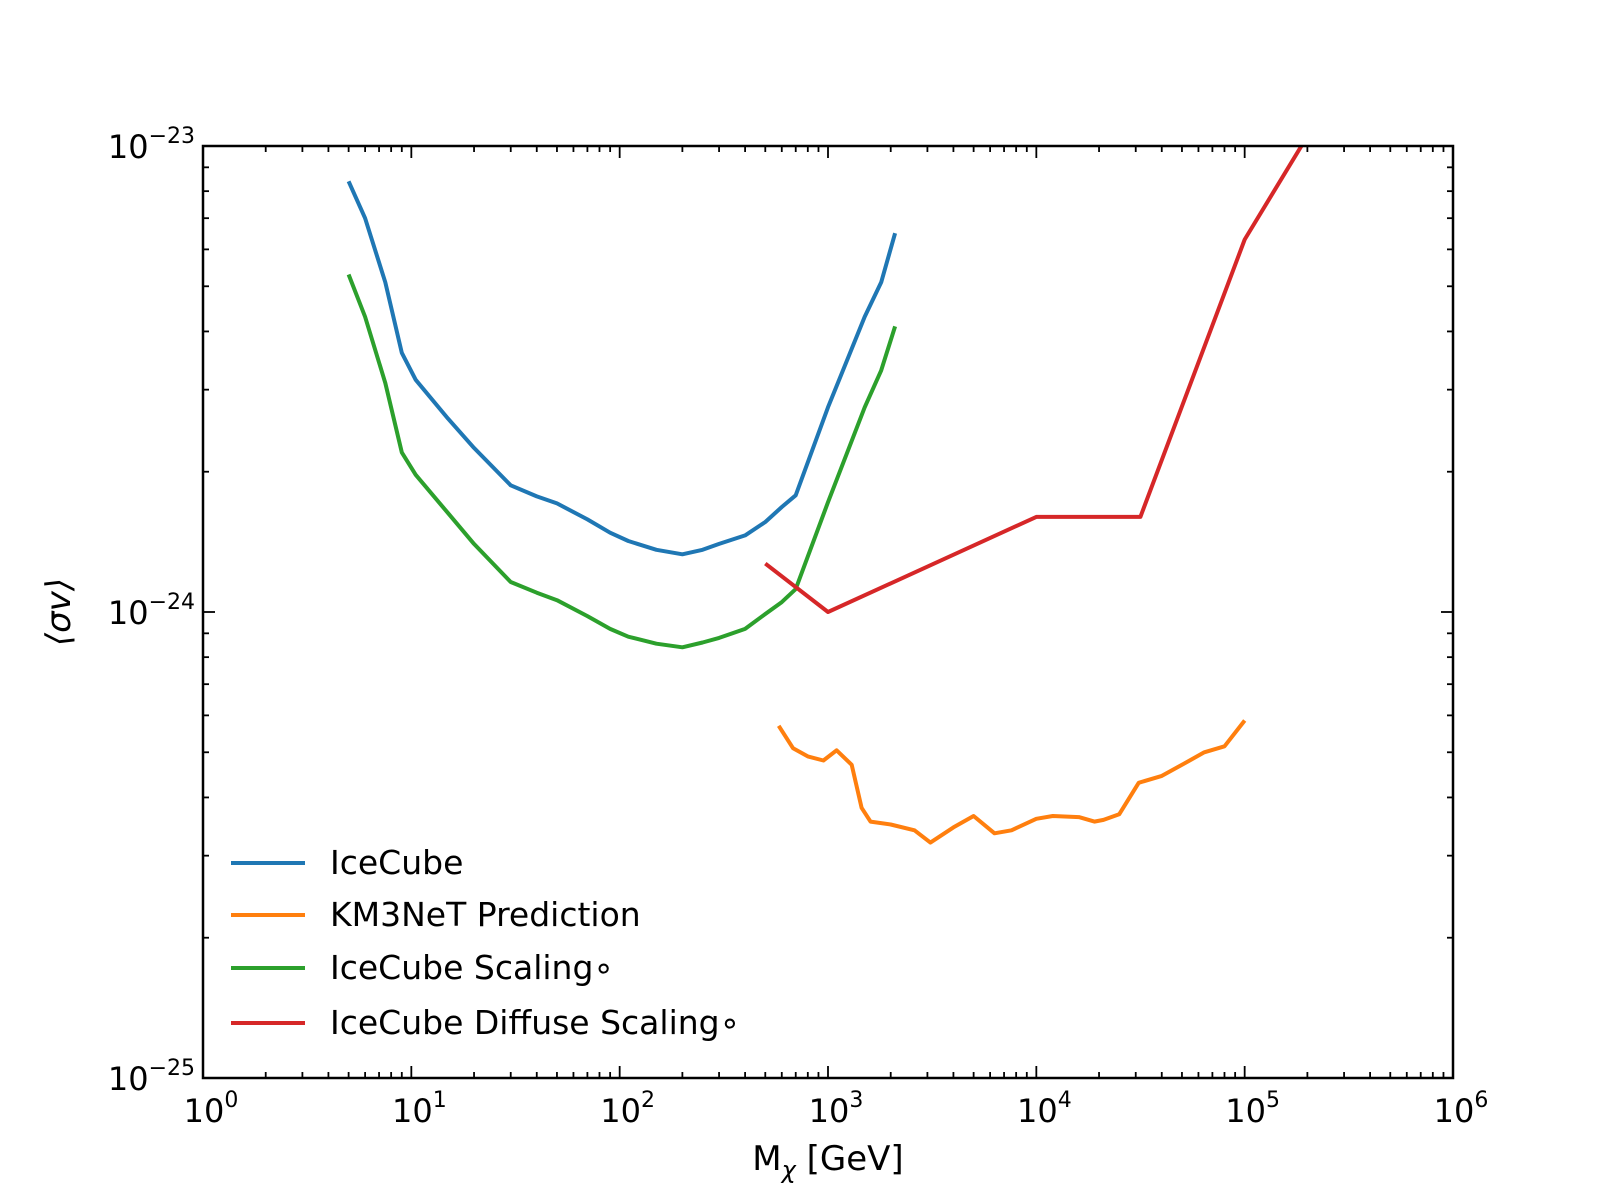 The height and width of the screenshot is (1200, 1600). I want to click on x-tick-label: 10⁴, so click(1044, 1109).